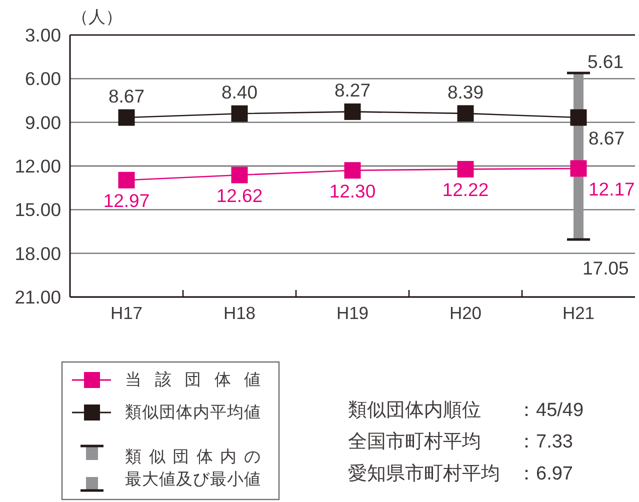 The height and width of the screenshot is (502, 639). What do you see at coordinates (239, 313) in the screenshot?
I see `x-tick-label: H18` at bounding box center [239, 313].